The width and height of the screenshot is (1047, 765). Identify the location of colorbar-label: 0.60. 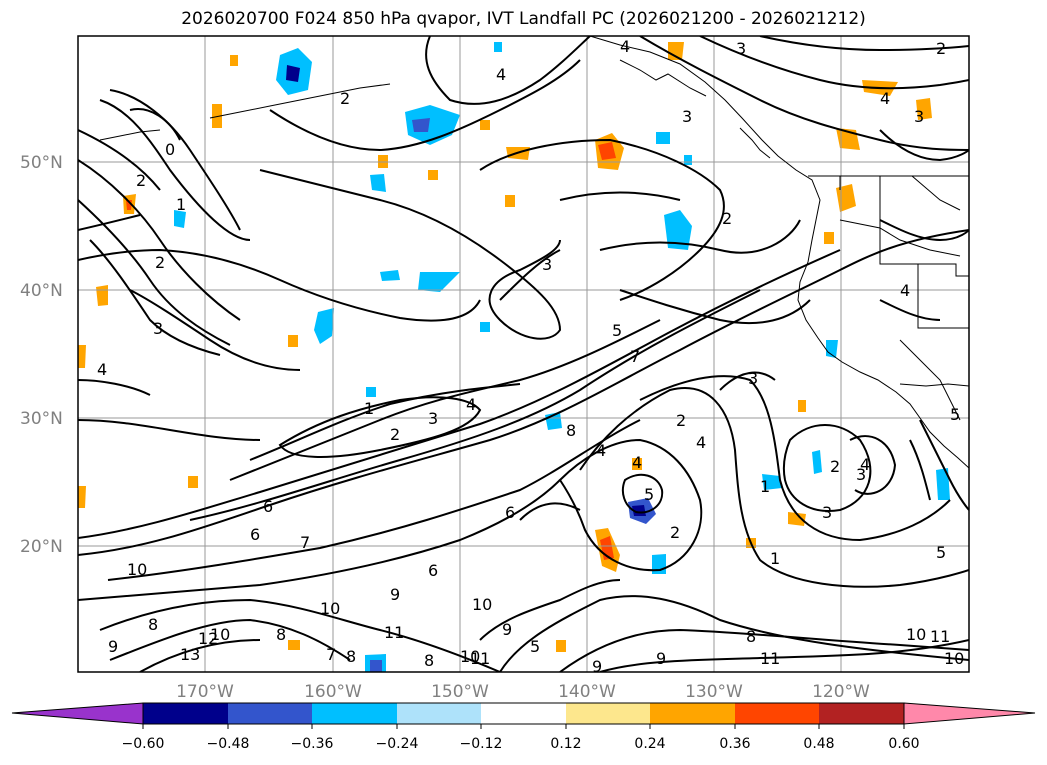
(903, 744).